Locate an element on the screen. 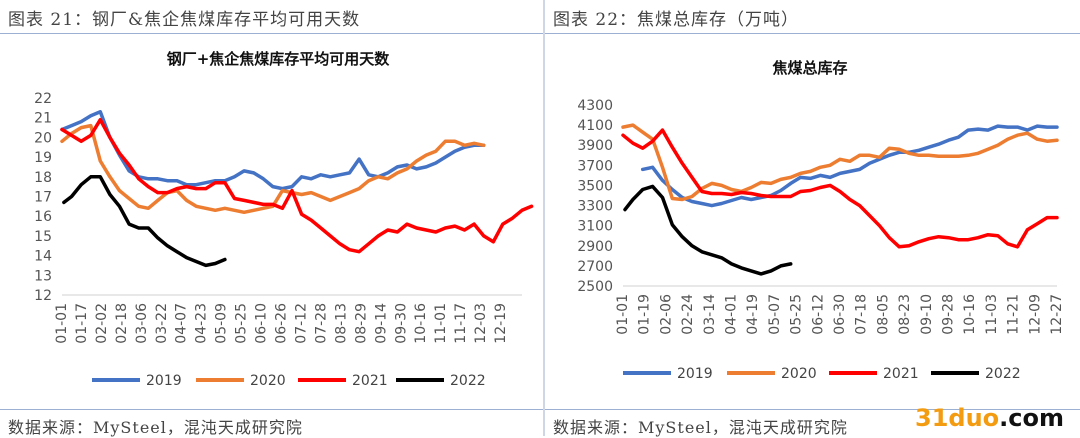  y-tick-label: 2900 is located at coordinates (595, 247).